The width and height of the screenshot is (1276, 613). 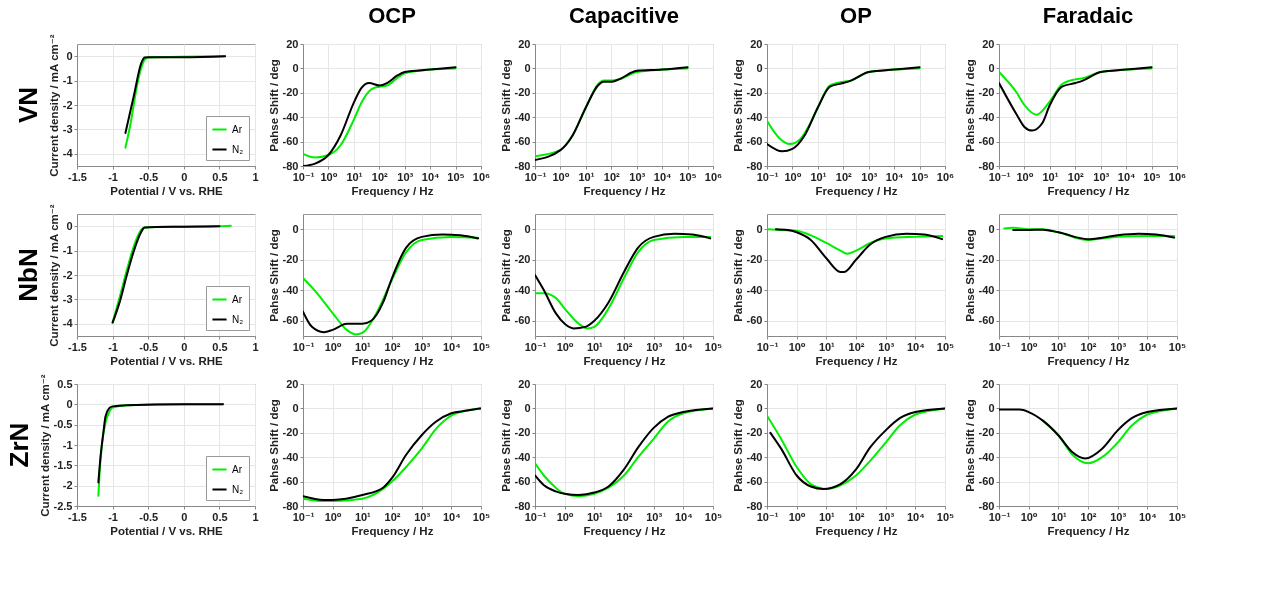 I want to click on chart-title: OP, so click(x=856, y=15).